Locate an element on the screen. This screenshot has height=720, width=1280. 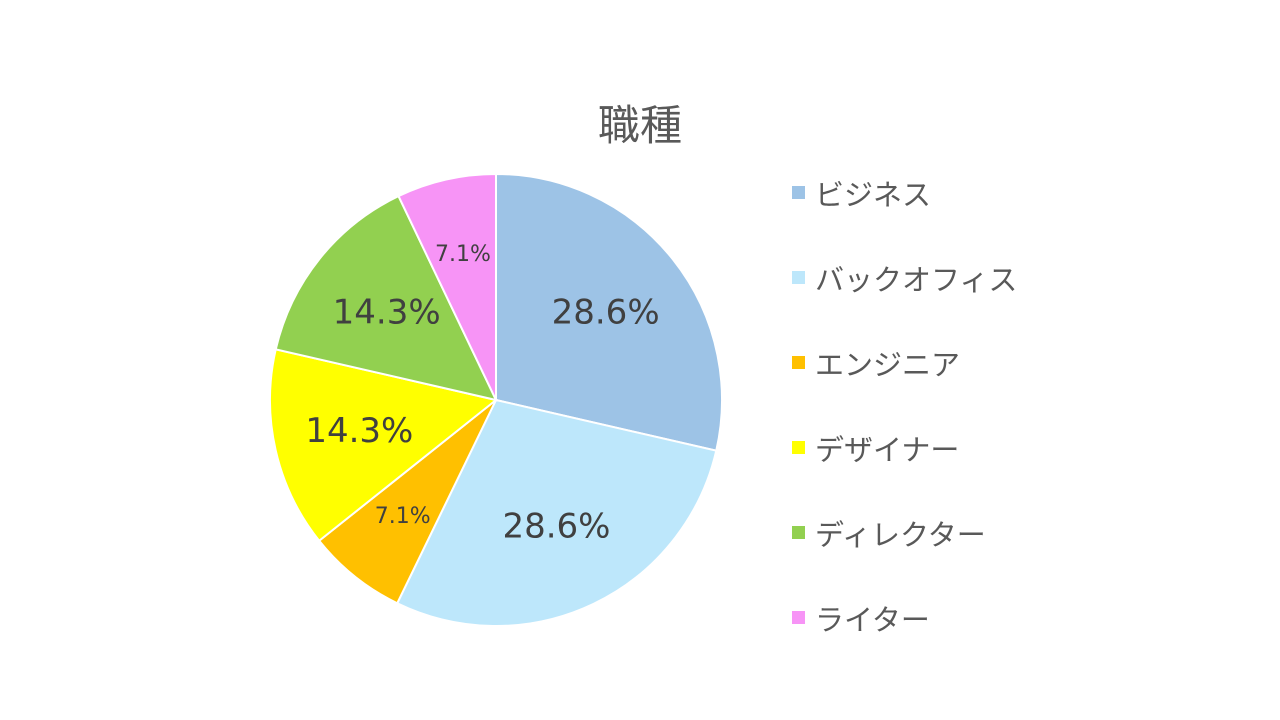
chart-title: 職種 is located at coordinates (639, 125).